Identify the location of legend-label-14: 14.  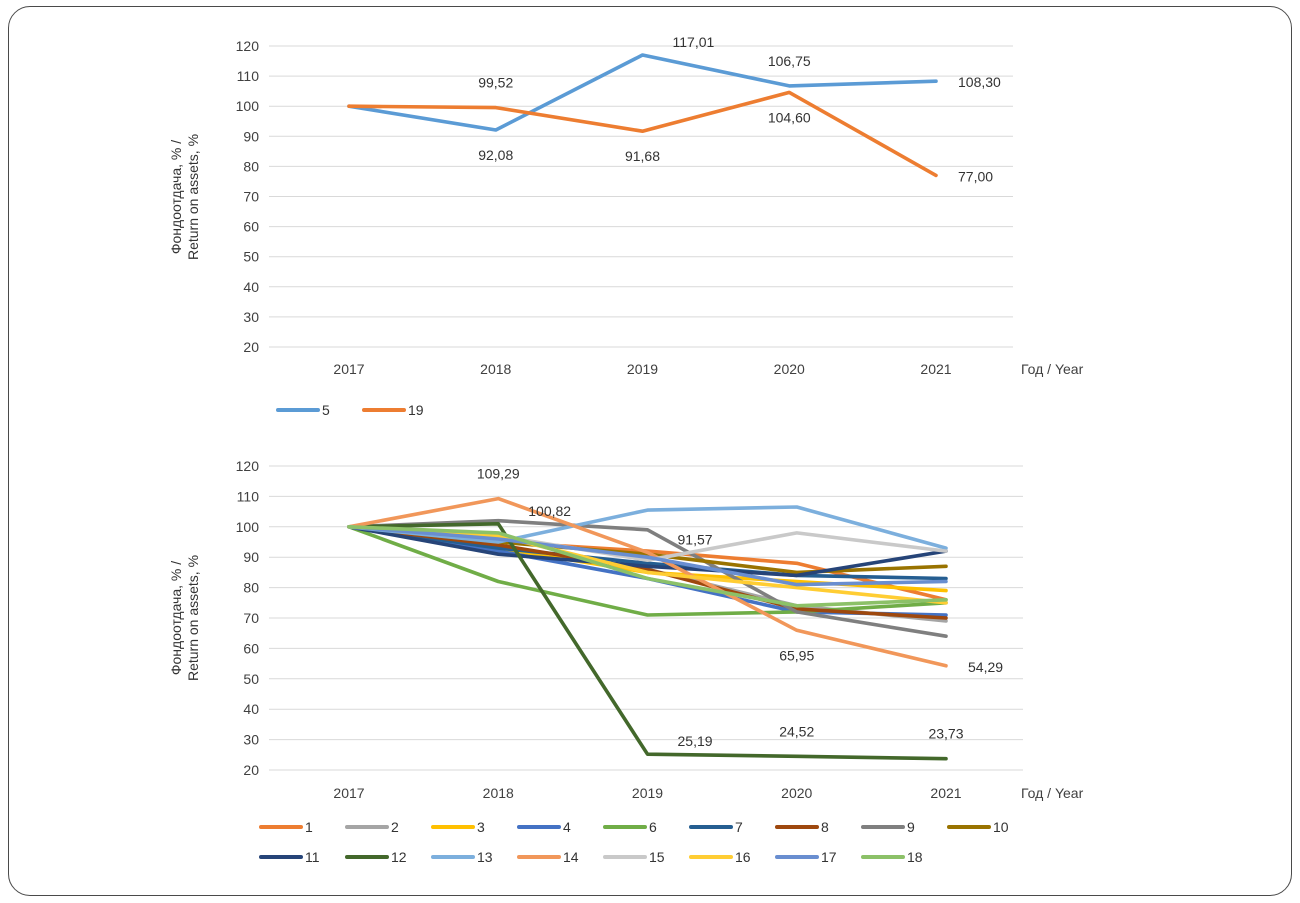
(571, 857).